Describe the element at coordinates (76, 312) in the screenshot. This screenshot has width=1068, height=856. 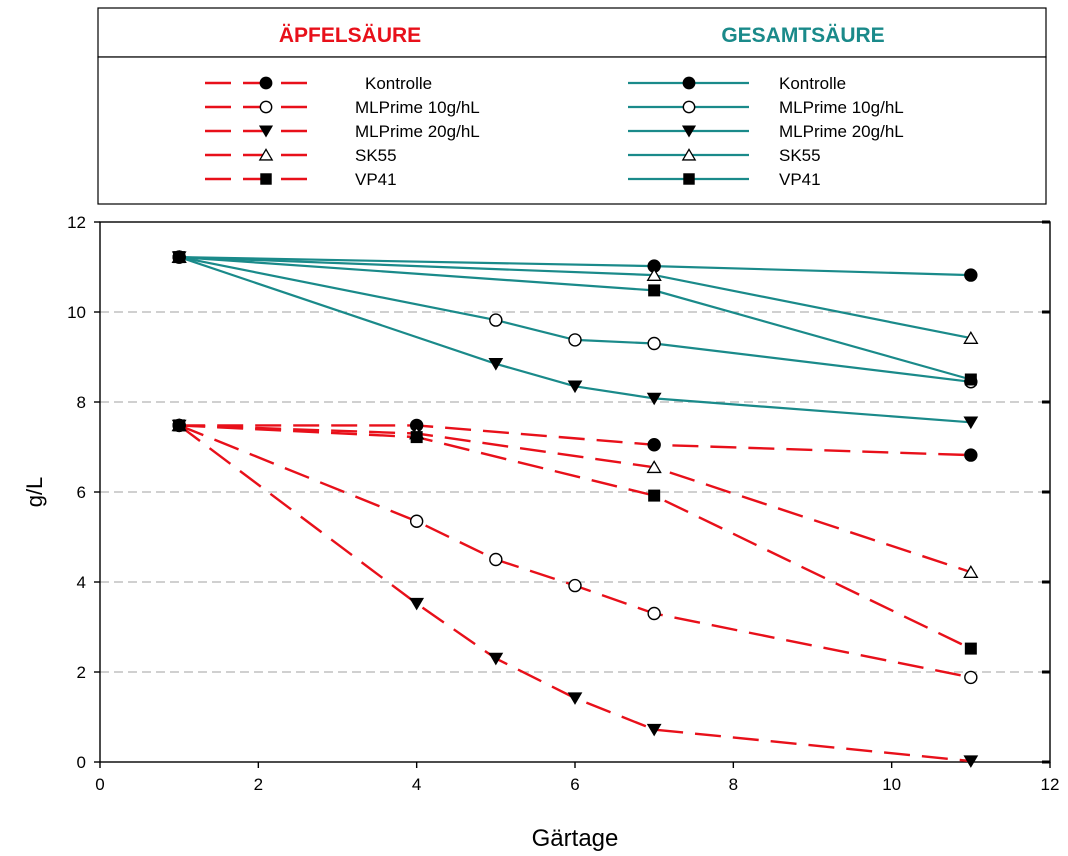
I see `y-tick-label: 10` at that location.